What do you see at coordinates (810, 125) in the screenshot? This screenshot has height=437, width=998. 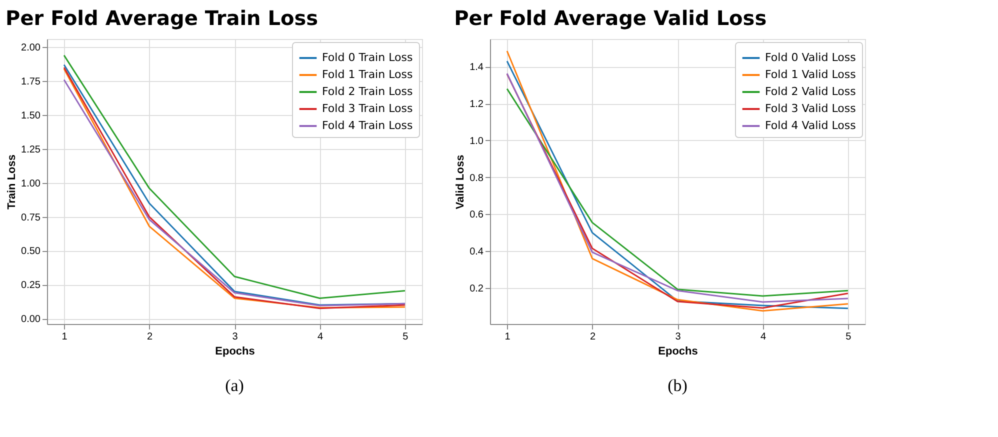 I see `legend-label: Fold 4 Valid Loss` at bounding box center [810, 125].